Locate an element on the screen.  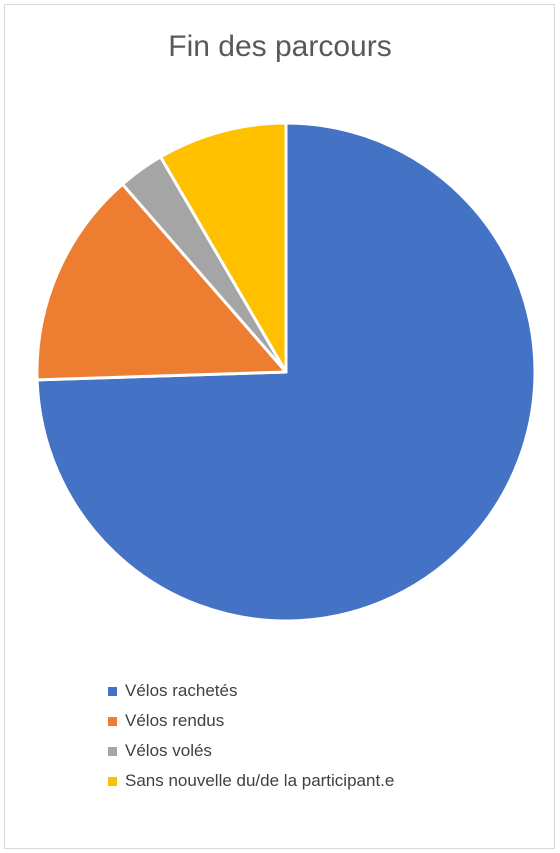
legend-label: Vélos rachetés is located at coordinates (181, 690).